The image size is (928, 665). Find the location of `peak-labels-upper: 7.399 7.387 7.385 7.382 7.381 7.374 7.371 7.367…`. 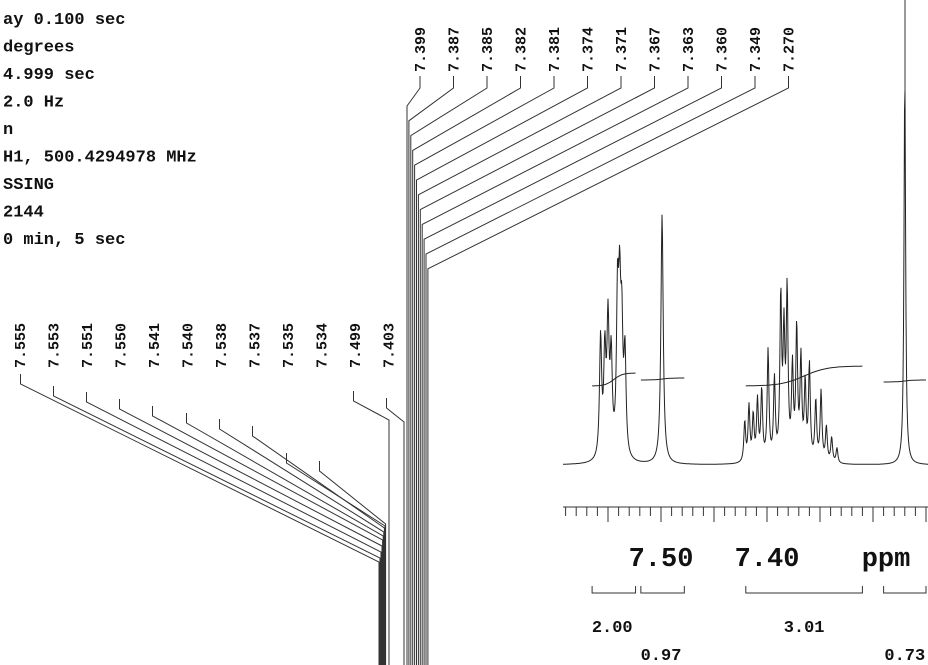

peak-labels-upper: 7.399 7.387 7.385 7.382 7.381 7.374 7.371 7.367… is located at coordinates (606, 49).